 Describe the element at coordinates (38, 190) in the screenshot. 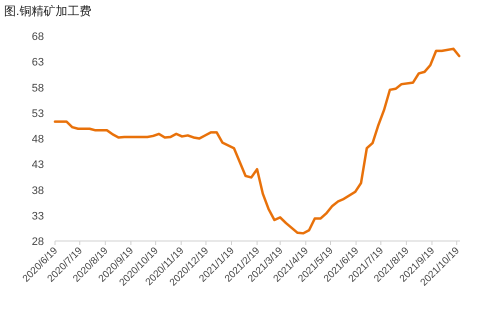

I see `y-tick-label: 38` at that location.